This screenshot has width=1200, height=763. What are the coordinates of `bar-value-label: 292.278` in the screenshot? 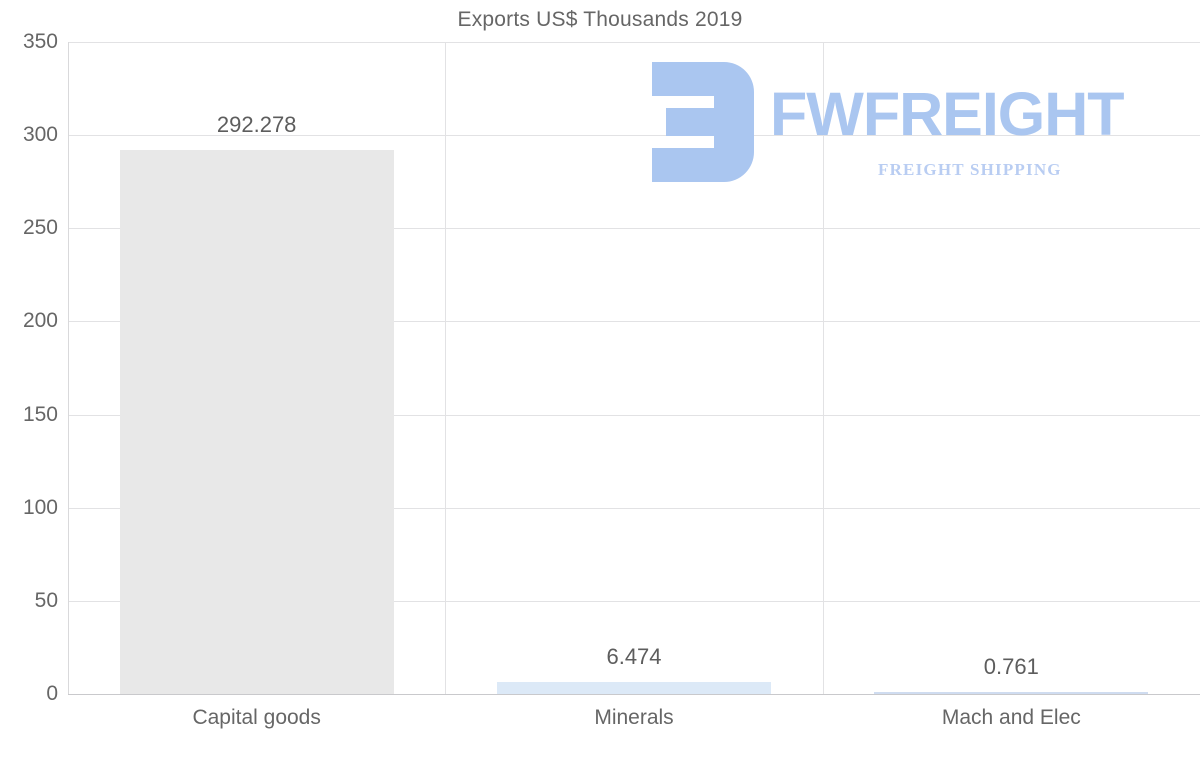 It's located at (256, 124).